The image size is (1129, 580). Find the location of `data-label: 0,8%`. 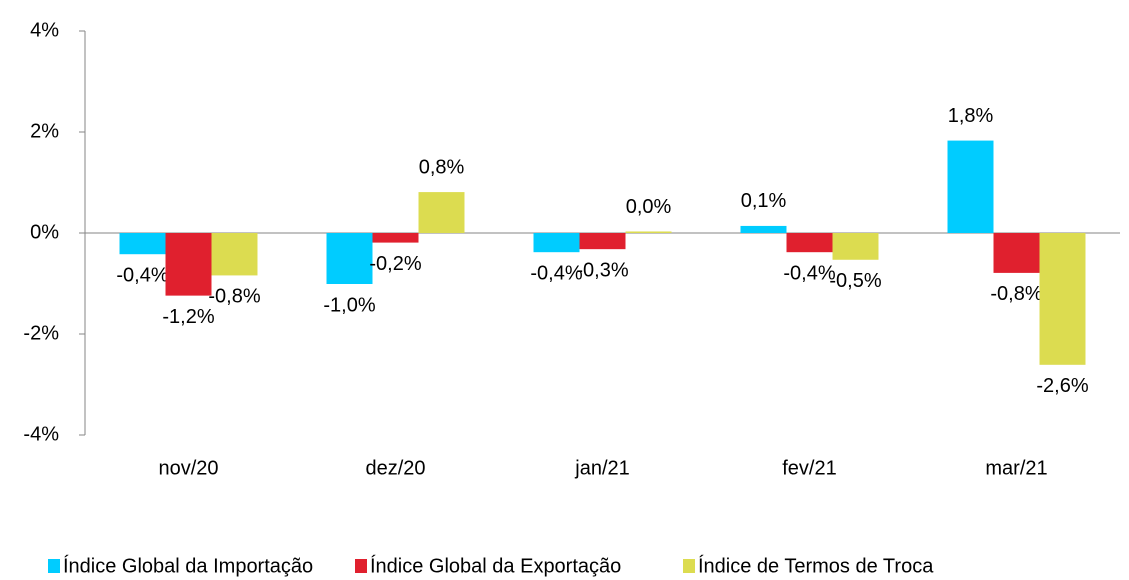

data-label: 0,8% is located at coordinates (442, 167).